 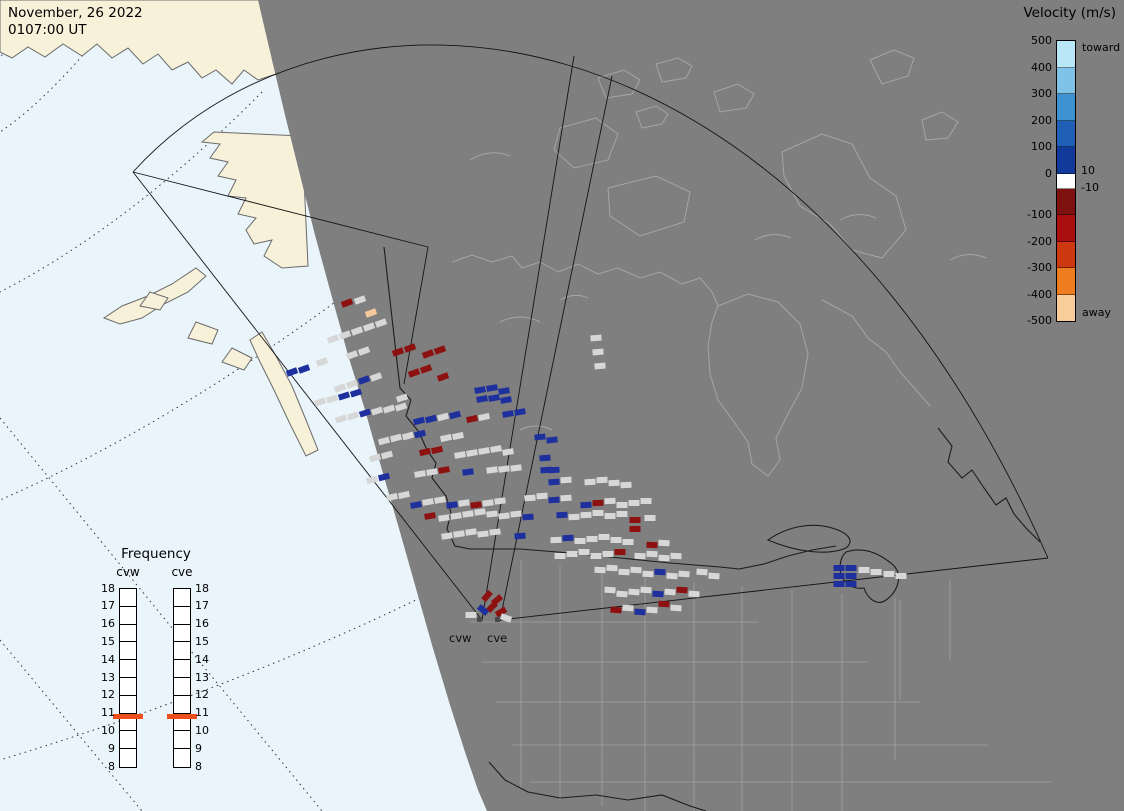 What do you see at coordinates (128, 678) in the screenshot?
I see `frequency-ladder-cvw` at bounding box center [128, 678].